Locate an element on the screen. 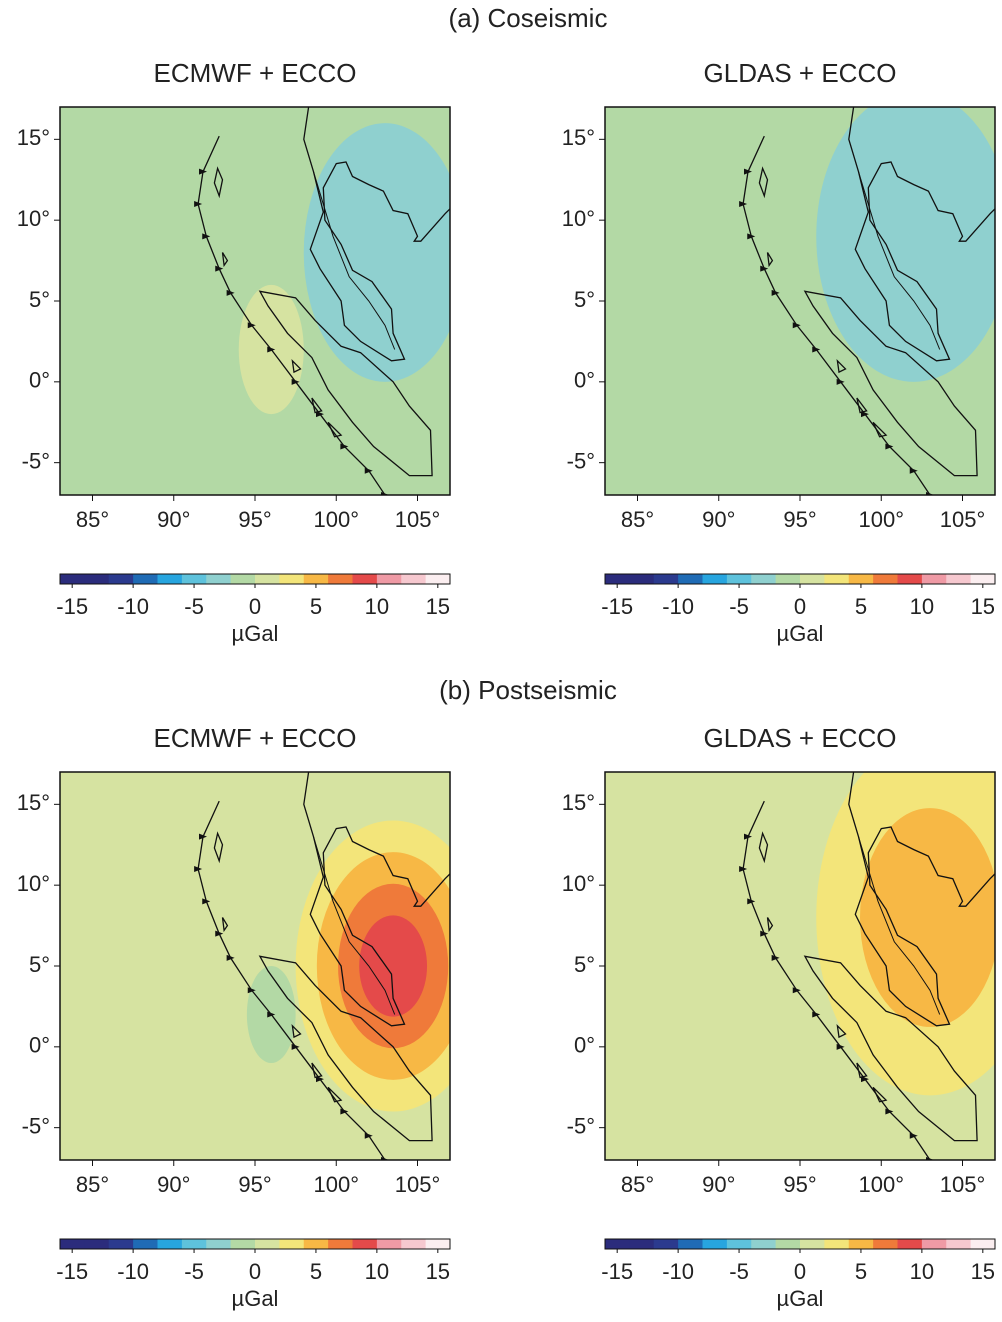  y-tick-label: 0° is located at coordinates (39, 1045).